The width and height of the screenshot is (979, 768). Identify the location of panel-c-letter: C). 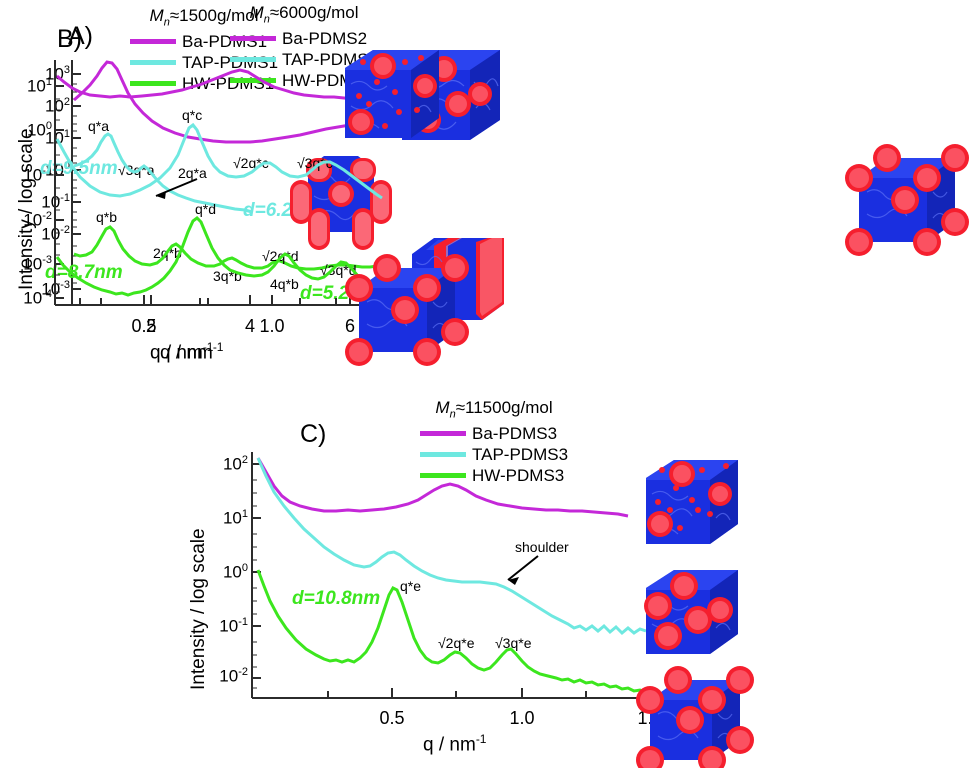
(313, 434).